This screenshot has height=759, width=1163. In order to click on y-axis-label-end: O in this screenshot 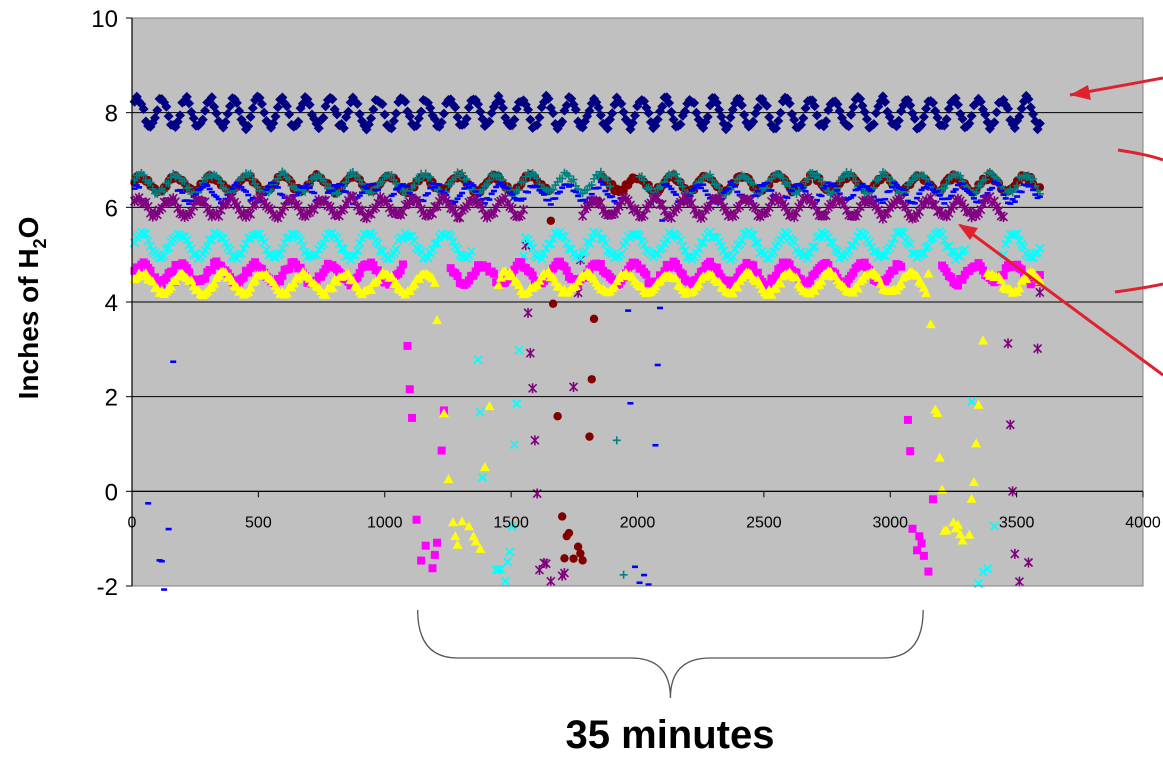, I will do `click(28, 228)`.